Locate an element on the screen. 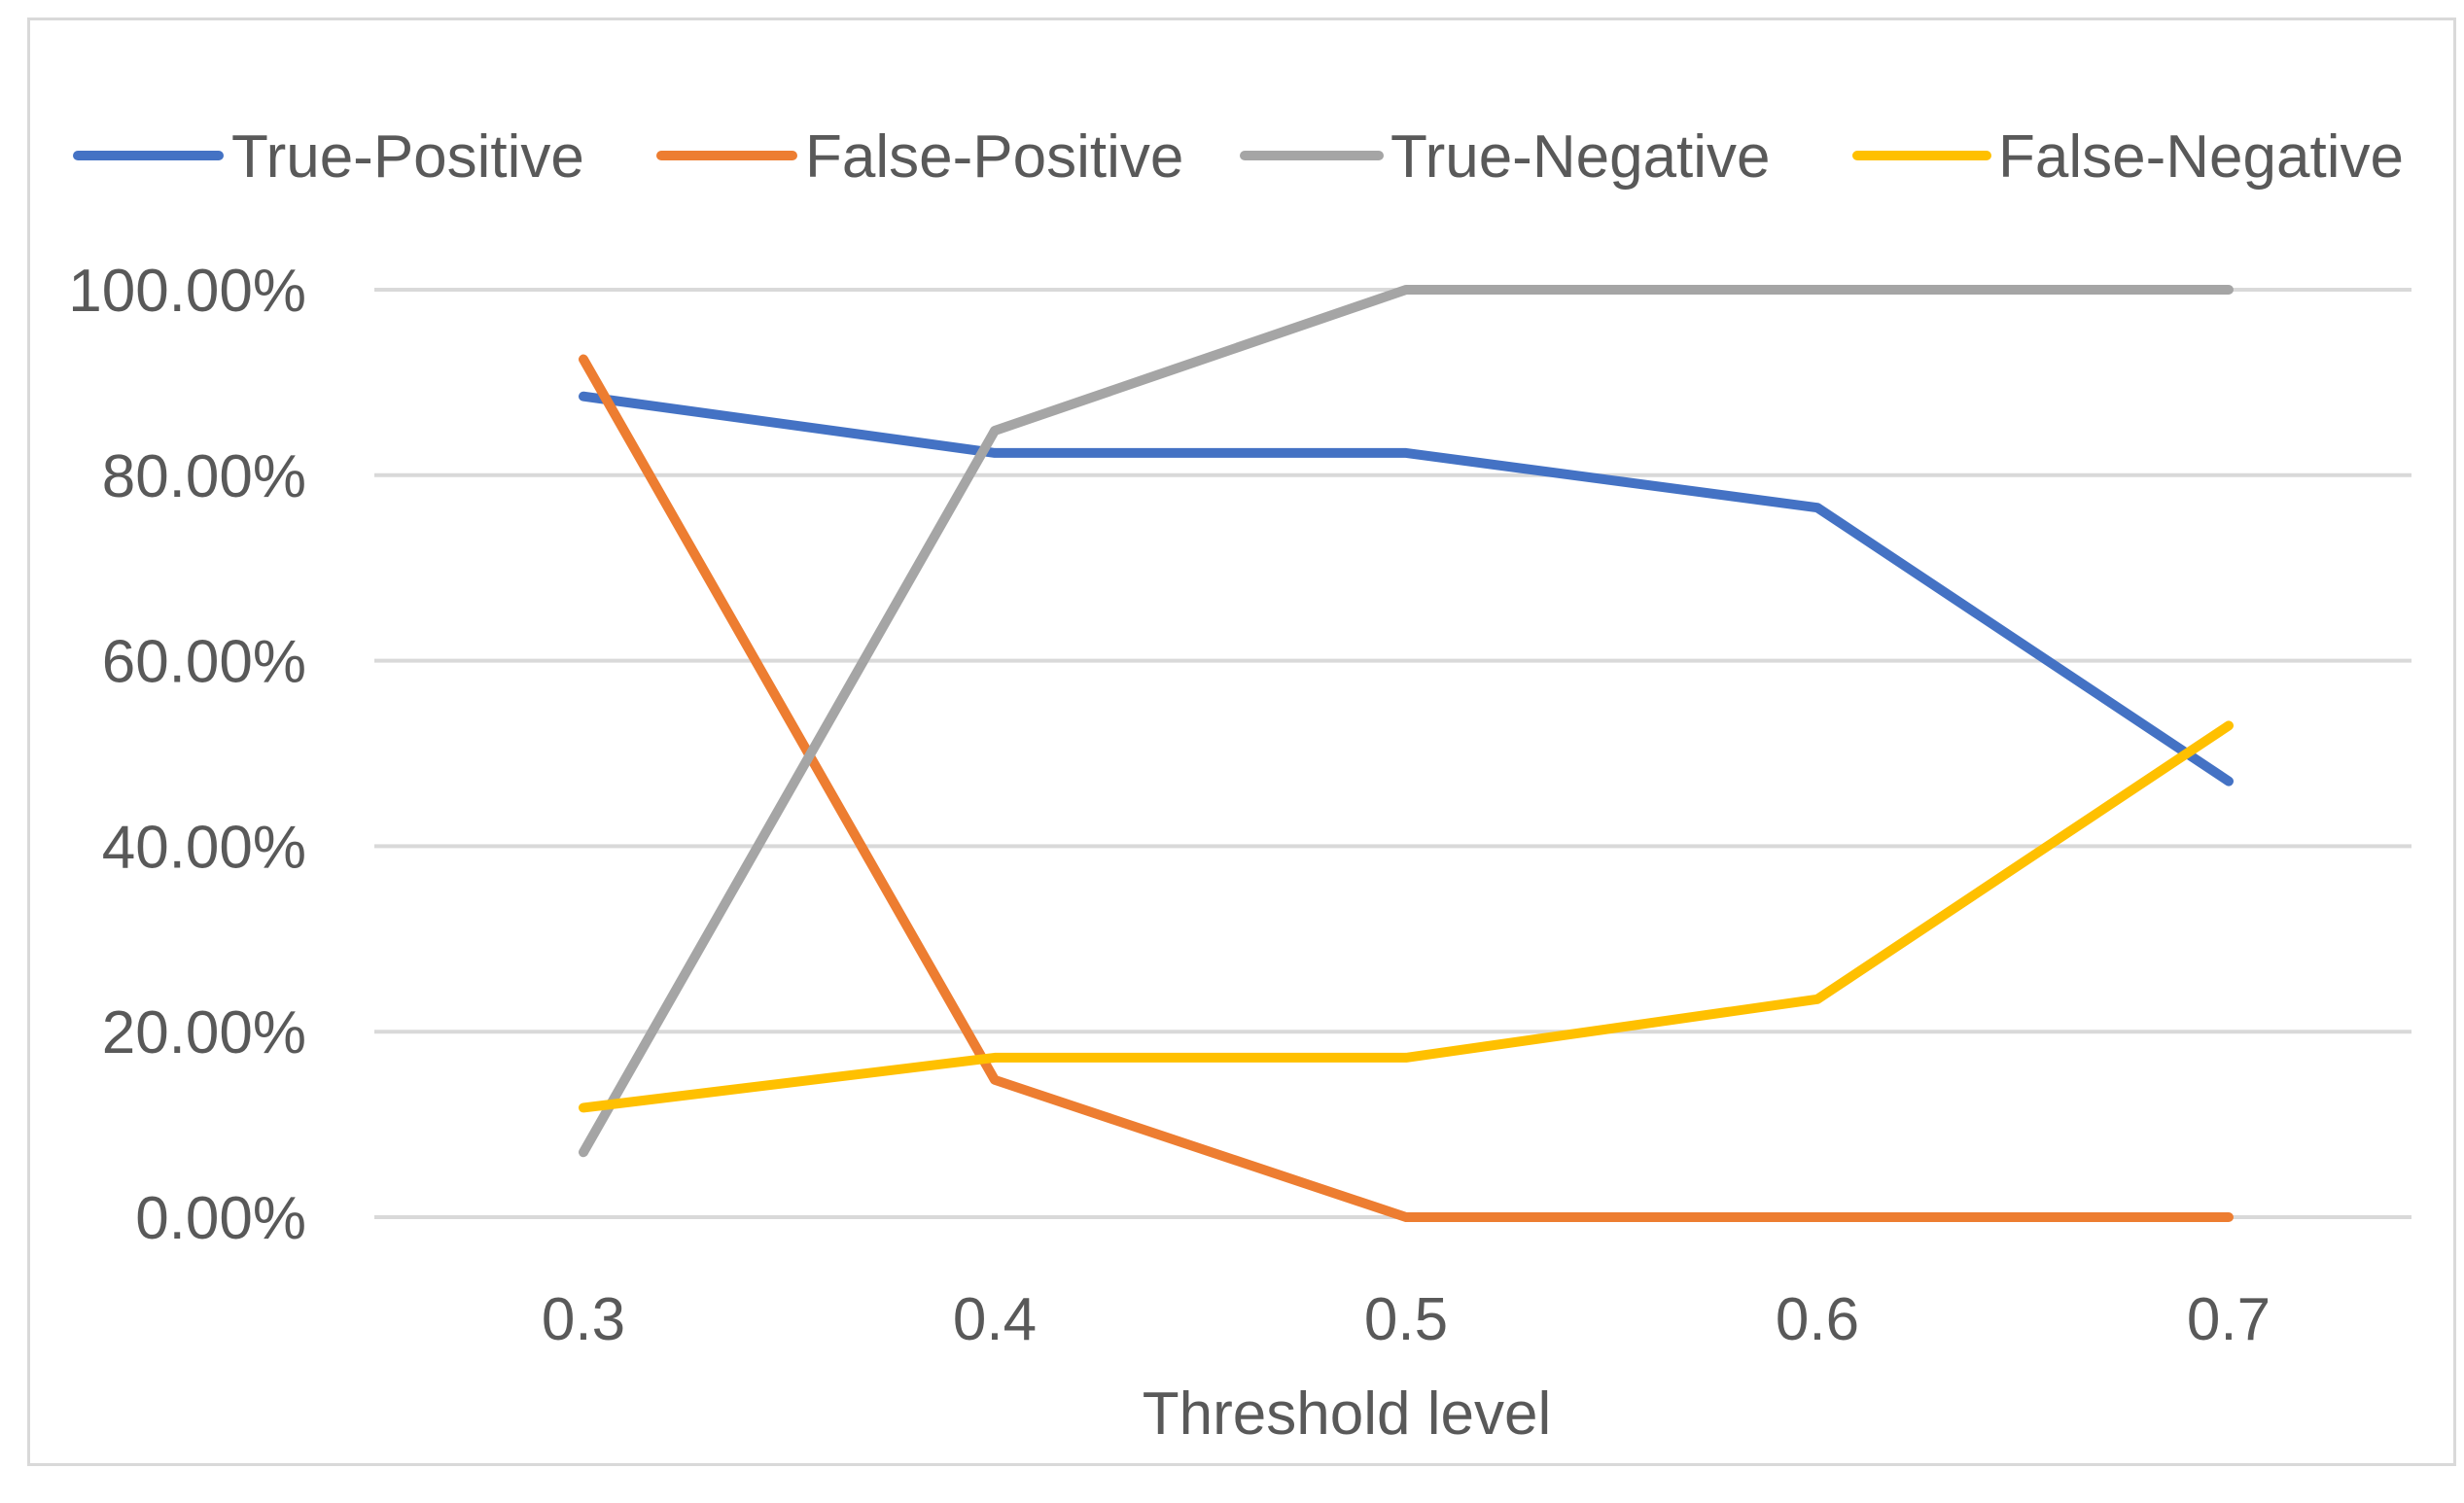  x-tick-label: 0.5 is located at coordinates (1406, 1319).